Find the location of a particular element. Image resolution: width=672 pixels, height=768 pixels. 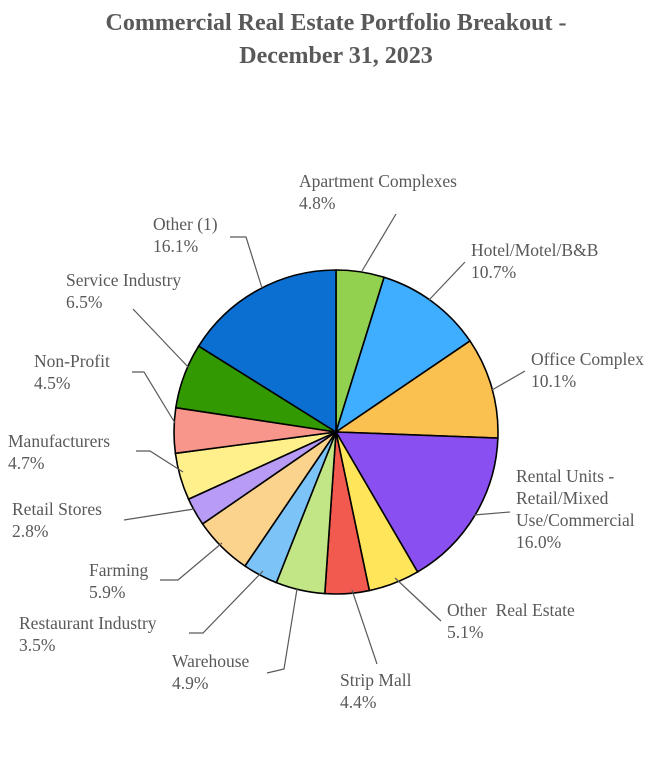

slice-category-label: Use/Commercial is located at coordinates (575, 520).